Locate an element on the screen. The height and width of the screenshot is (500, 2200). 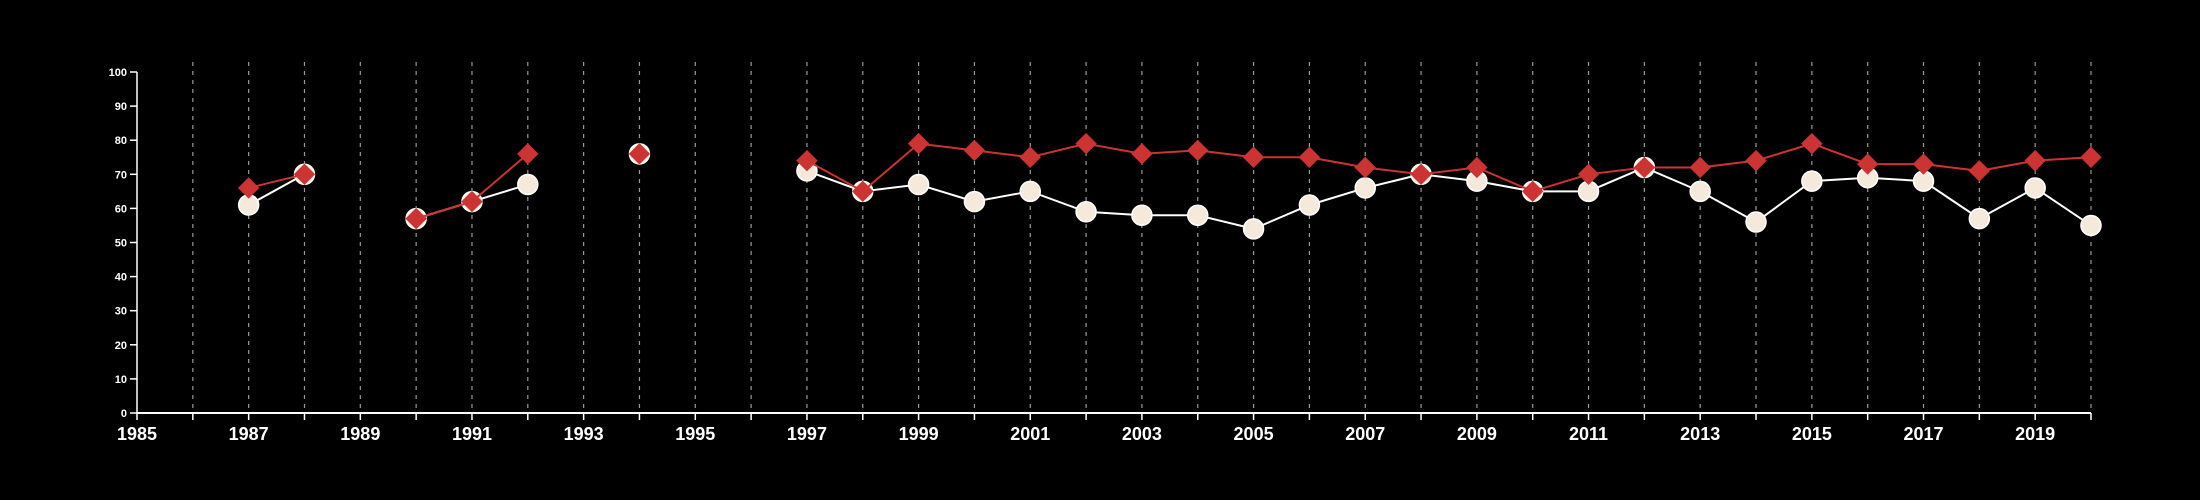
y-tick-label: 30 is located at coordinates (121, 312).